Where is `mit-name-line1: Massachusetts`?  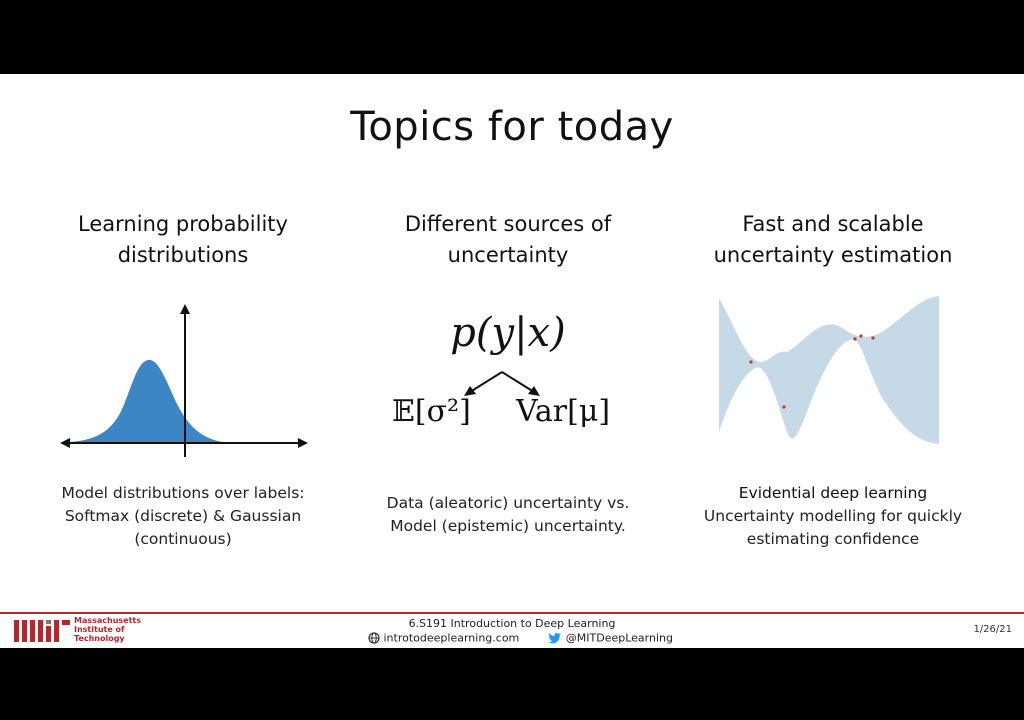 mit-name-line1: Massachusetts is located at coordinates (108, 620).